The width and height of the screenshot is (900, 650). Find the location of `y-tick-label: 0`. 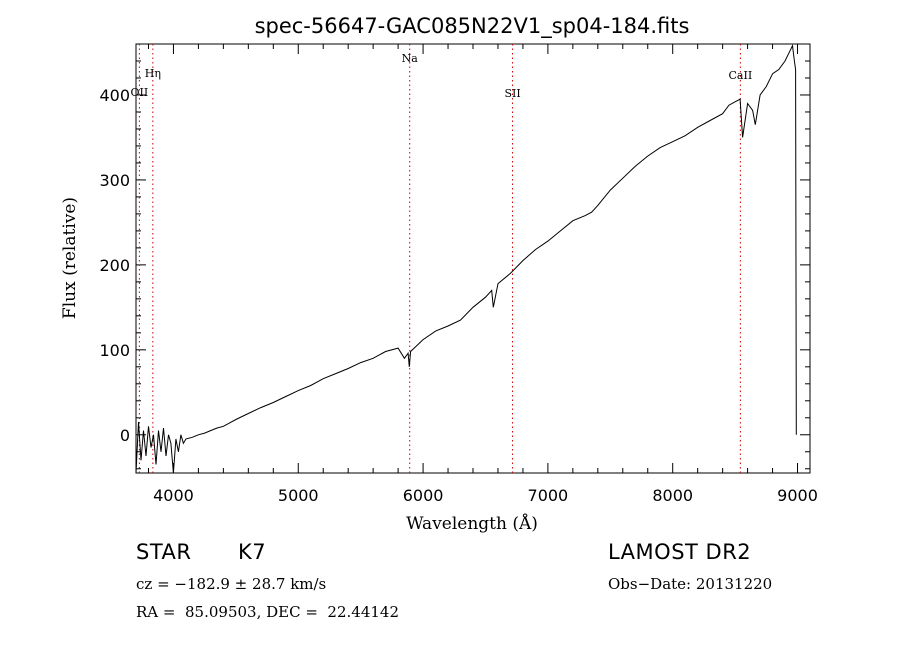

y-tick-label: 0 is located at coordinates (125, 435).